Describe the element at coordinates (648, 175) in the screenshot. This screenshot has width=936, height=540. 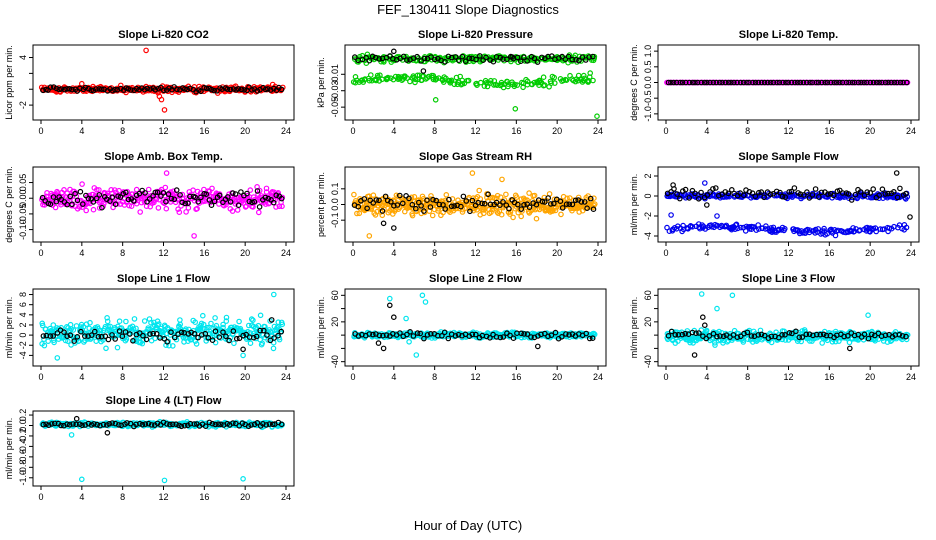
I see `y-tick-label: 2` at that location.